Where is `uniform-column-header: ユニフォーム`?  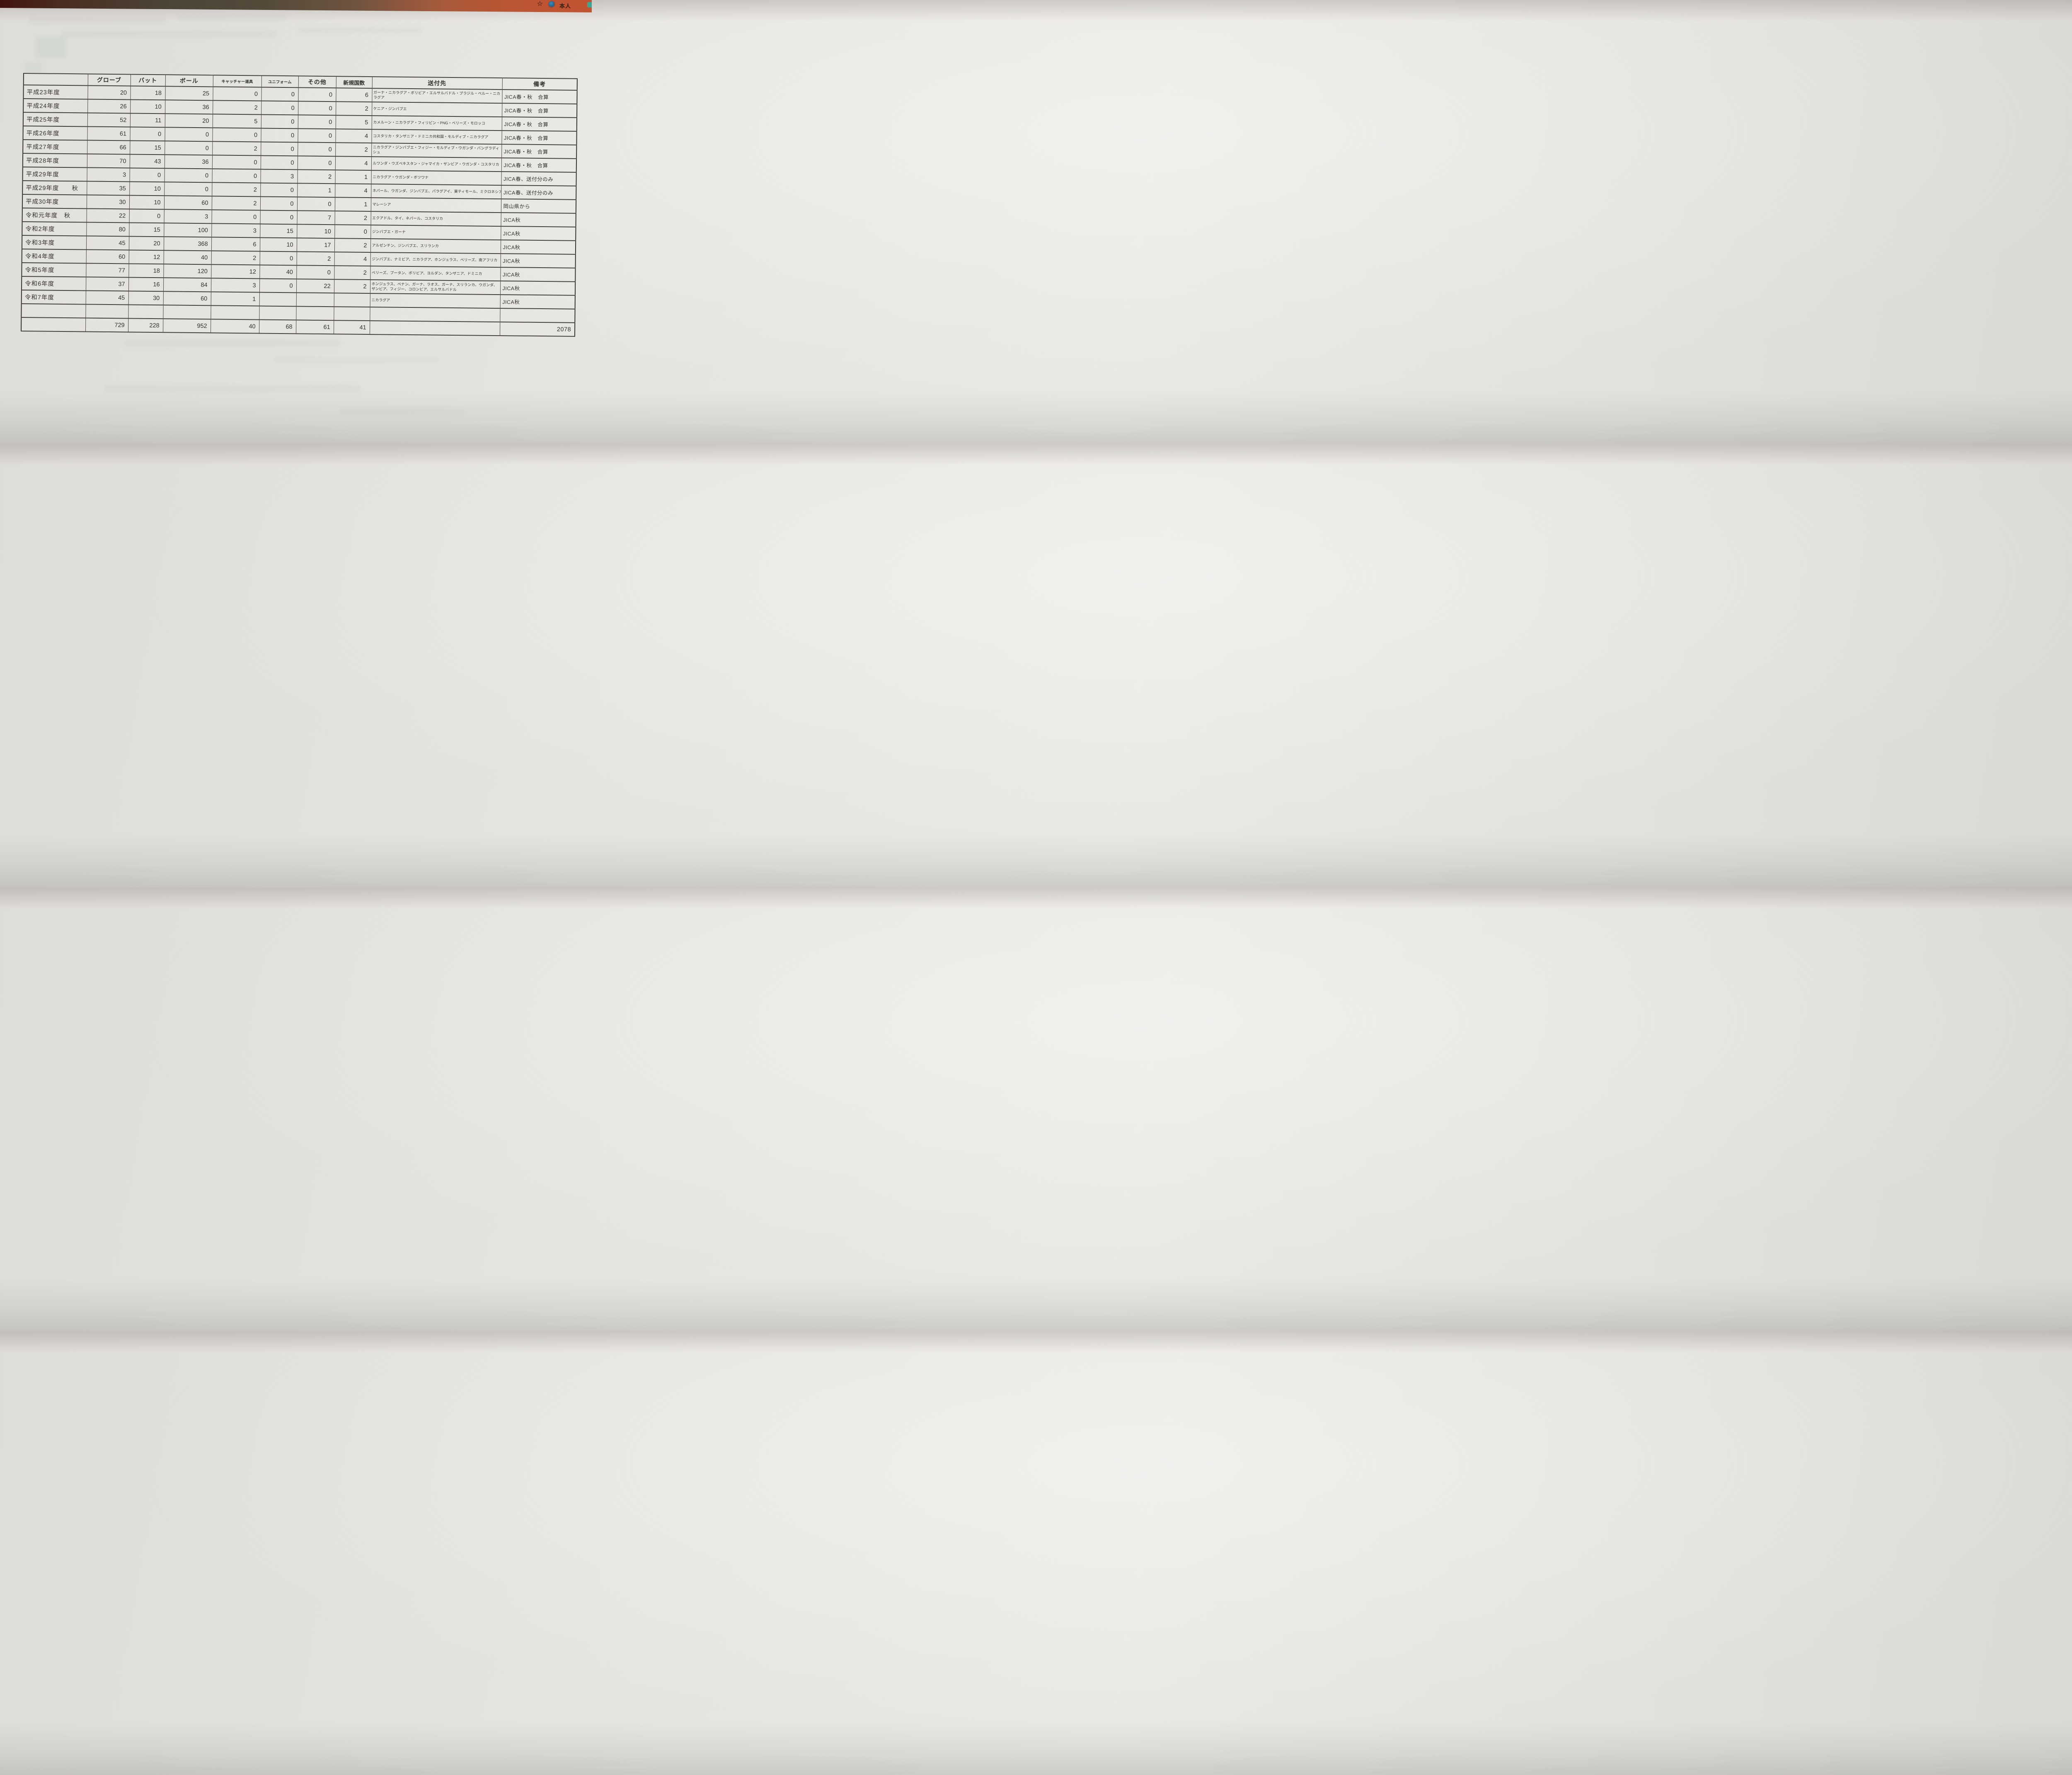 uniform-column-header: ユニフォーム is located at coordinates (279, 81).